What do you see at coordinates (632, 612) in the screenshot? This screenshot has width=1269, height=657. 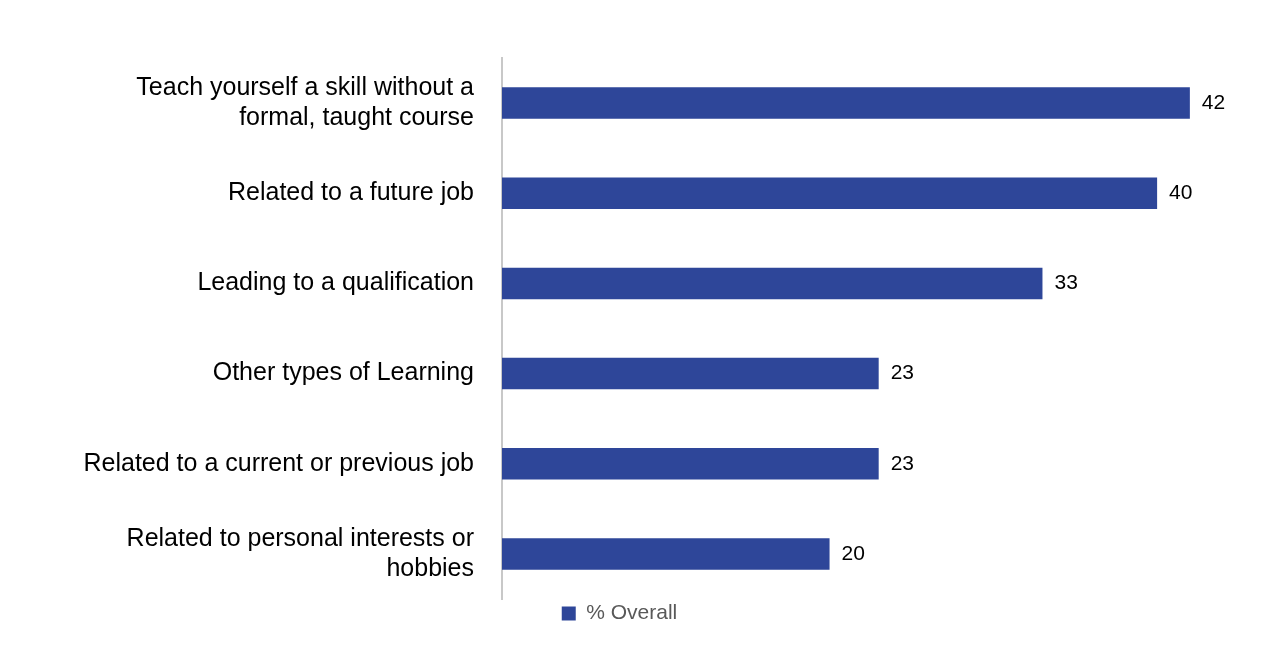 I see `legend-label: % Overall` at bounding box center [632, 612].